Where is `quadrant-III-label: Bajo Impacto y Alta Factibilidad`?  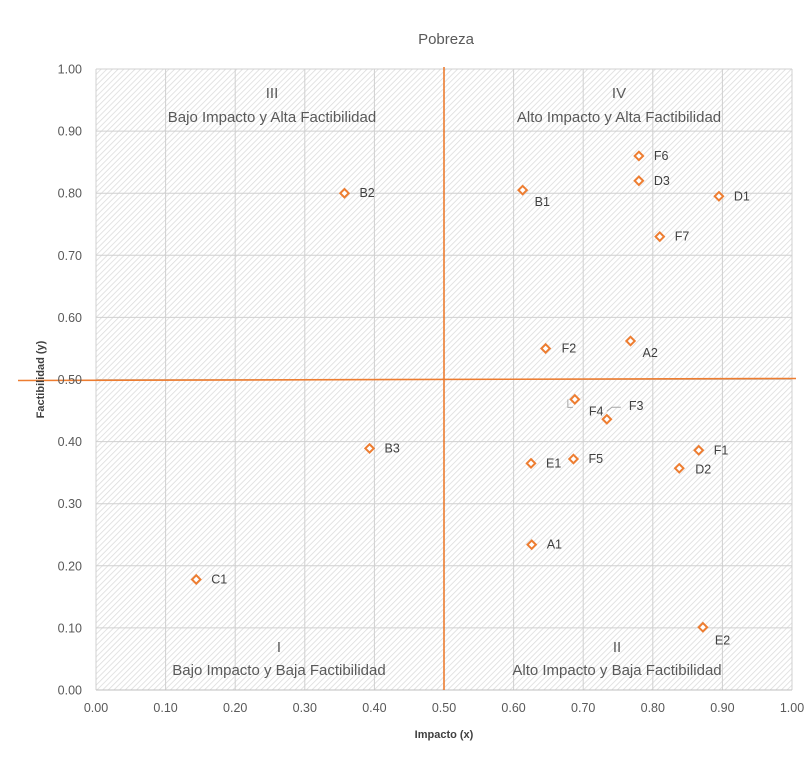
quadrant-III-label: Bajo Impacto y Alta Factibilidad is located at coordinates (272, 117).